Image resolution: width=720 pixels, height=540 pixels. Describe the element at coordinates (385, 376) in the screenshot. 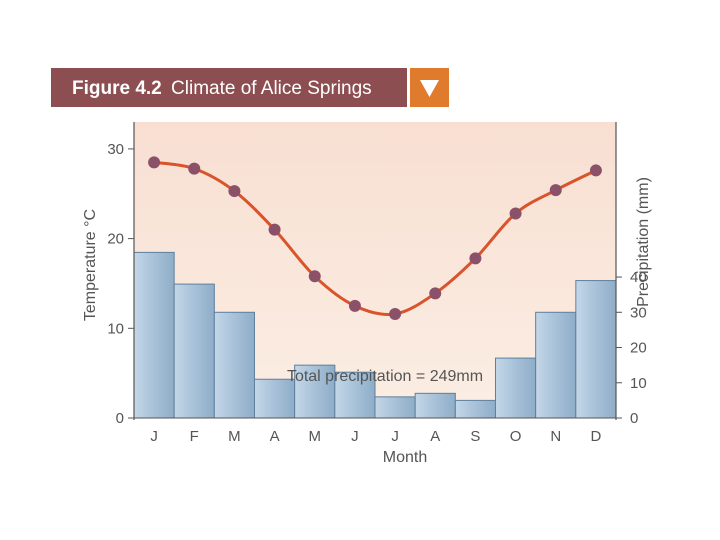

I see `precipitation-annotation: Total precipitation = 249mm` at that location.